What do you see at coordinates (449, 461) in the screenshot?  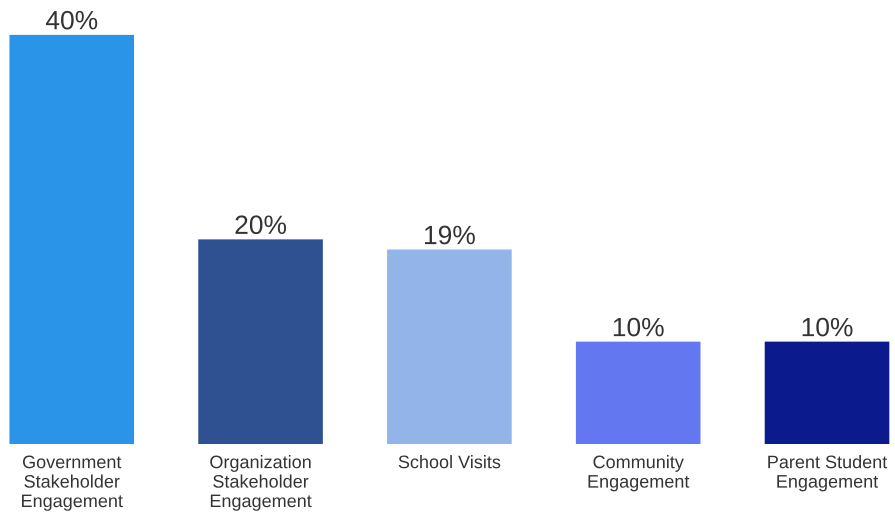 I see `x-tick-label: School Visits` at bounding box center [449, 461].